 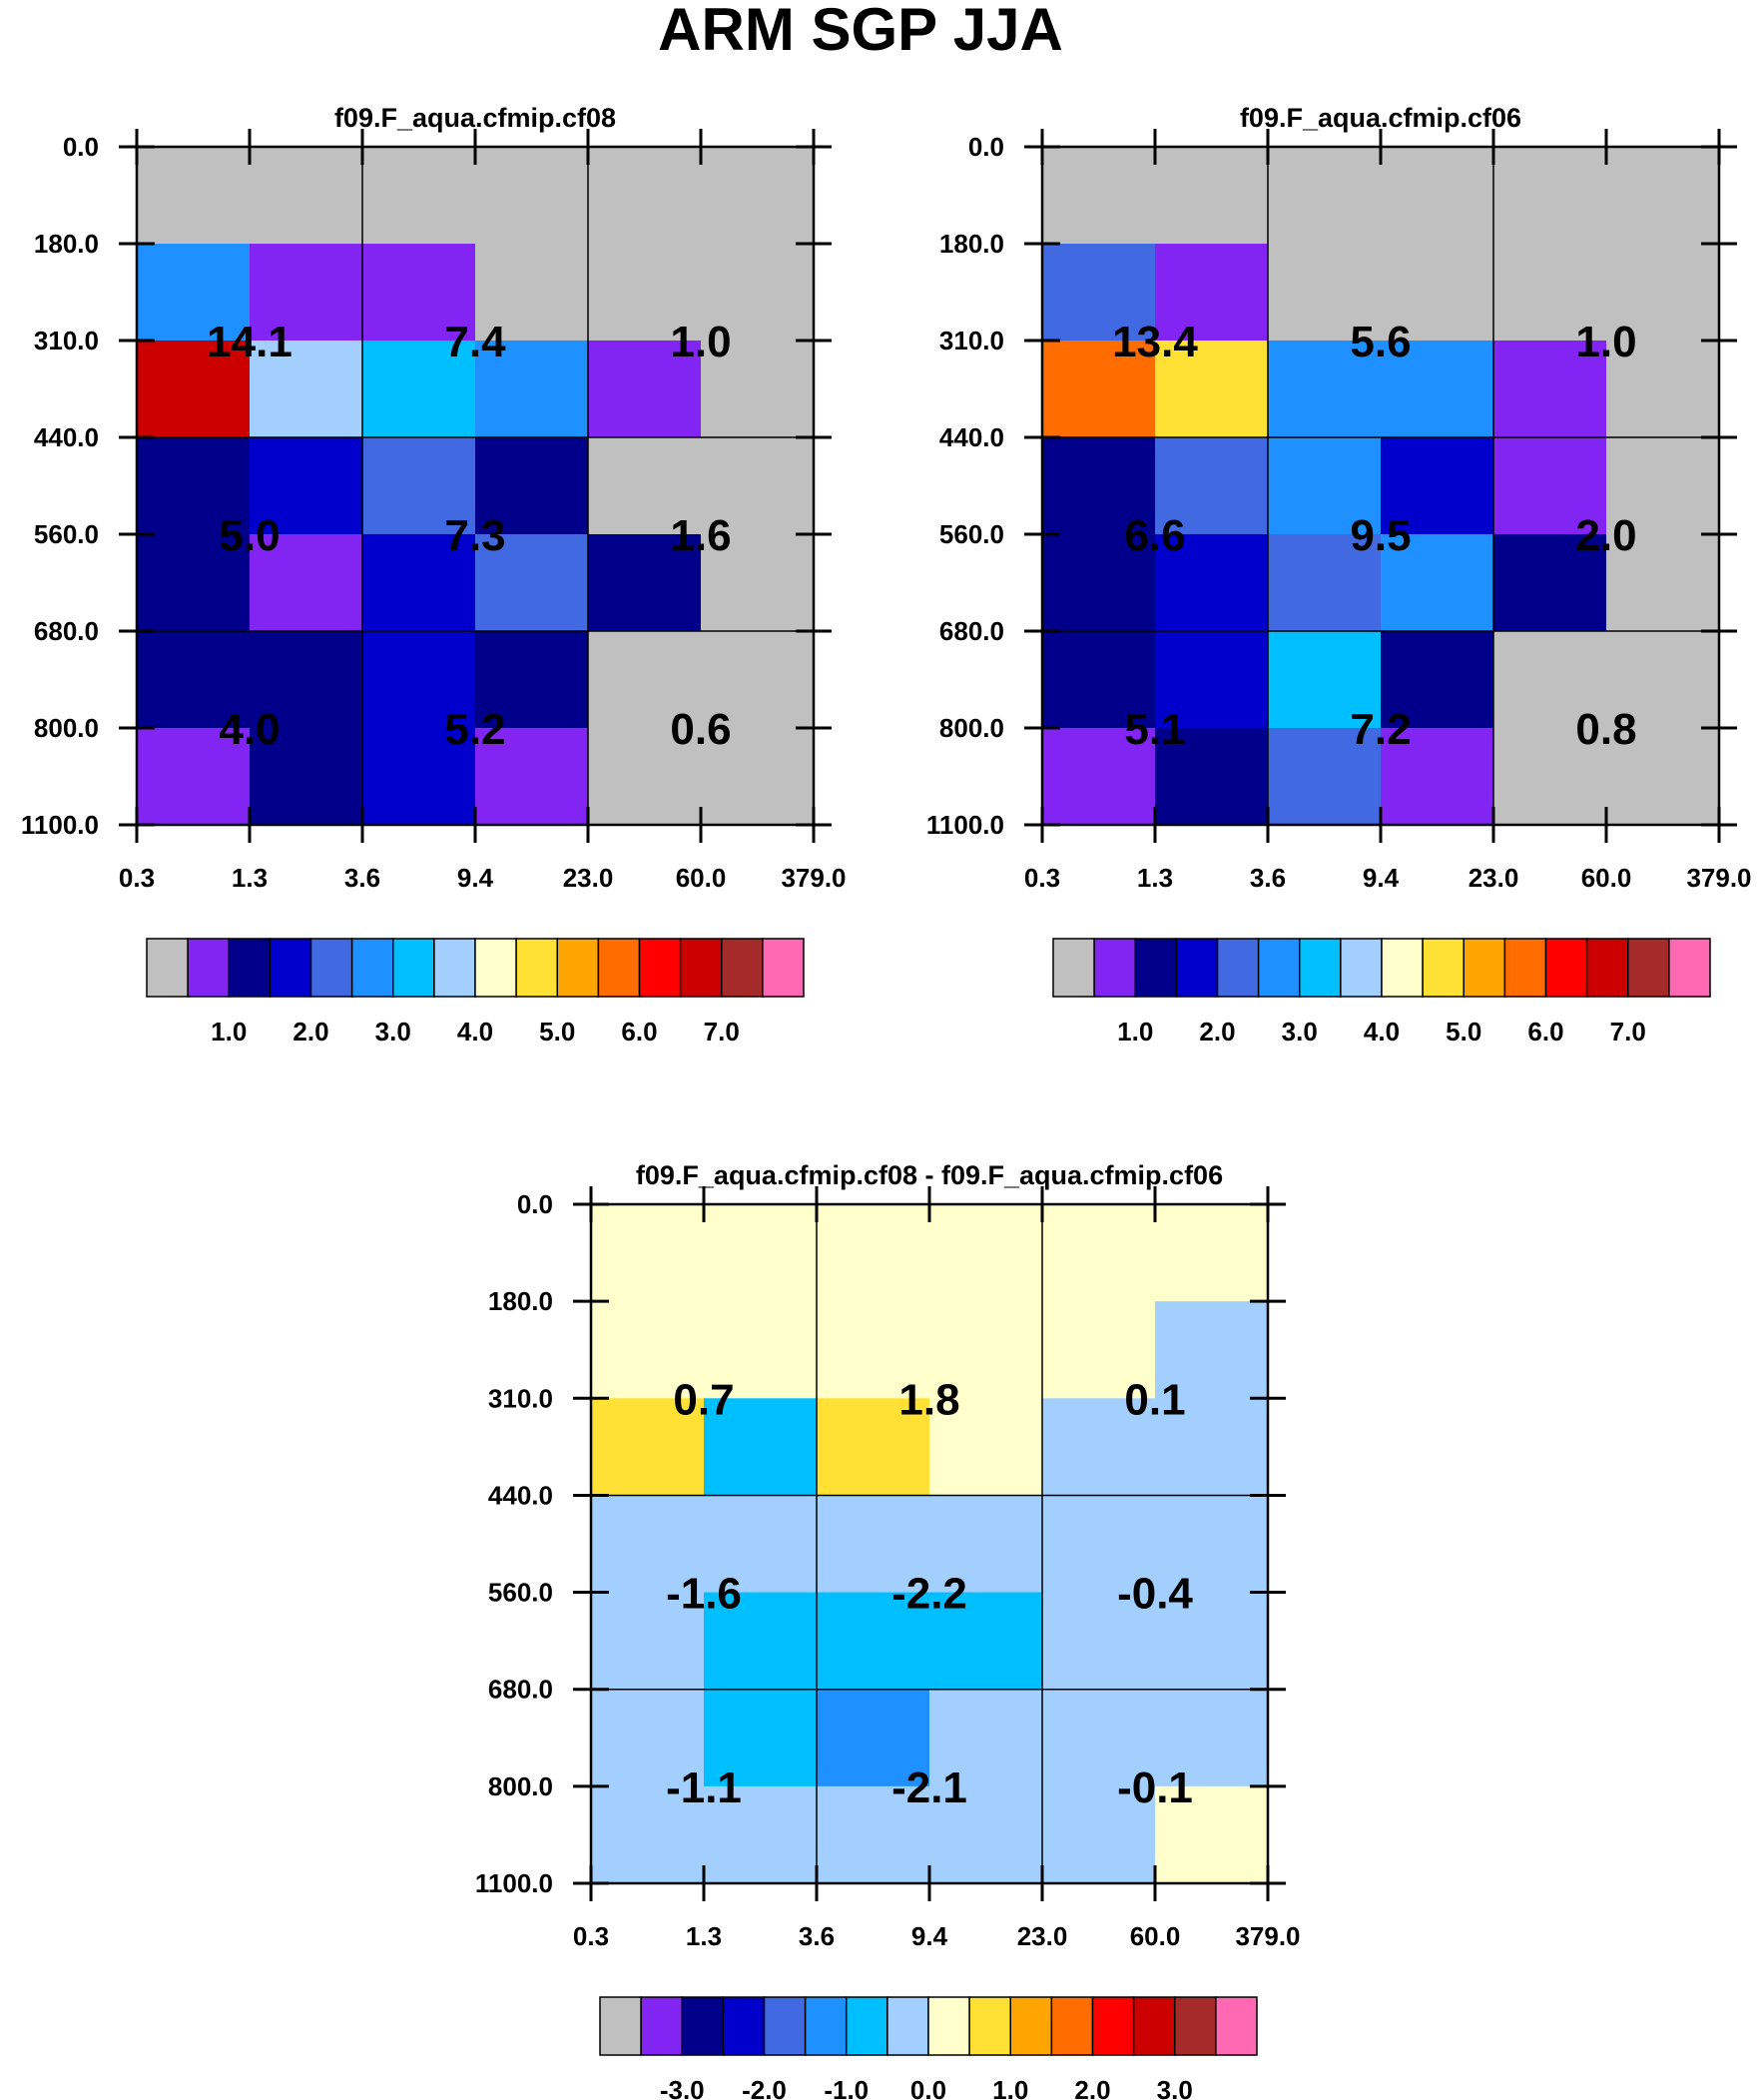 I want to click on block-value: -0.1, so click(x=1155, y=1787).